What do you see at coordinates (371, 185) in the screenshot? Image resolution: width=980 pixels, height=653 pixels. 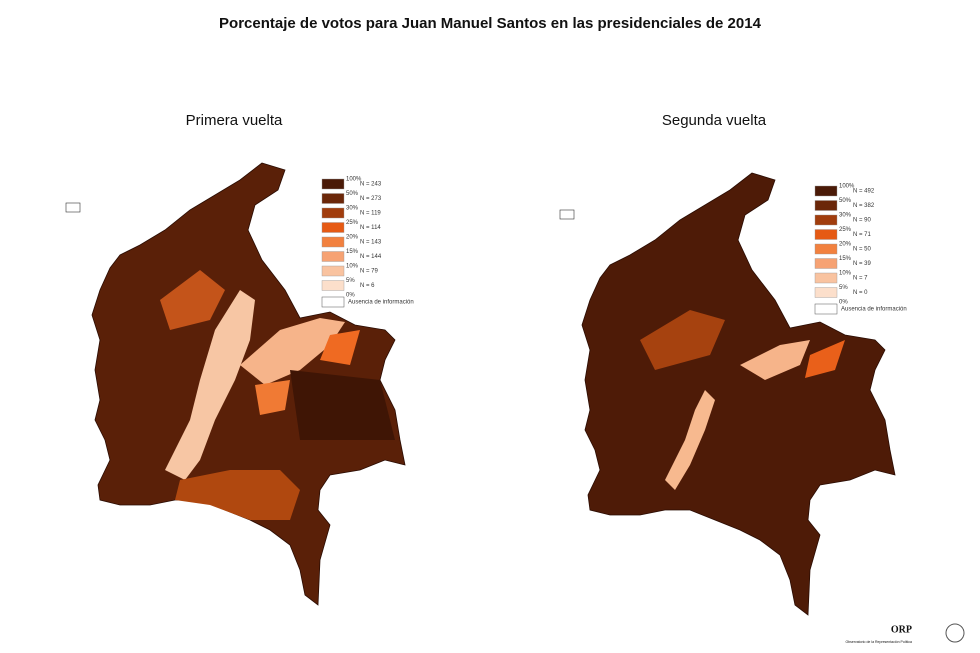 I see `legend-label: N = 243` at bounding box center [371, 185].